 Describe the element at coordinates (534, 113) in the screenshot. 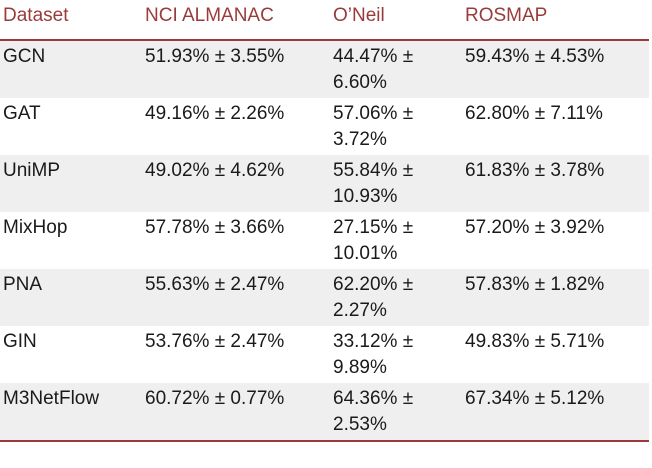

I see `cell-text: 62.80% ± 7.11%` at that location.